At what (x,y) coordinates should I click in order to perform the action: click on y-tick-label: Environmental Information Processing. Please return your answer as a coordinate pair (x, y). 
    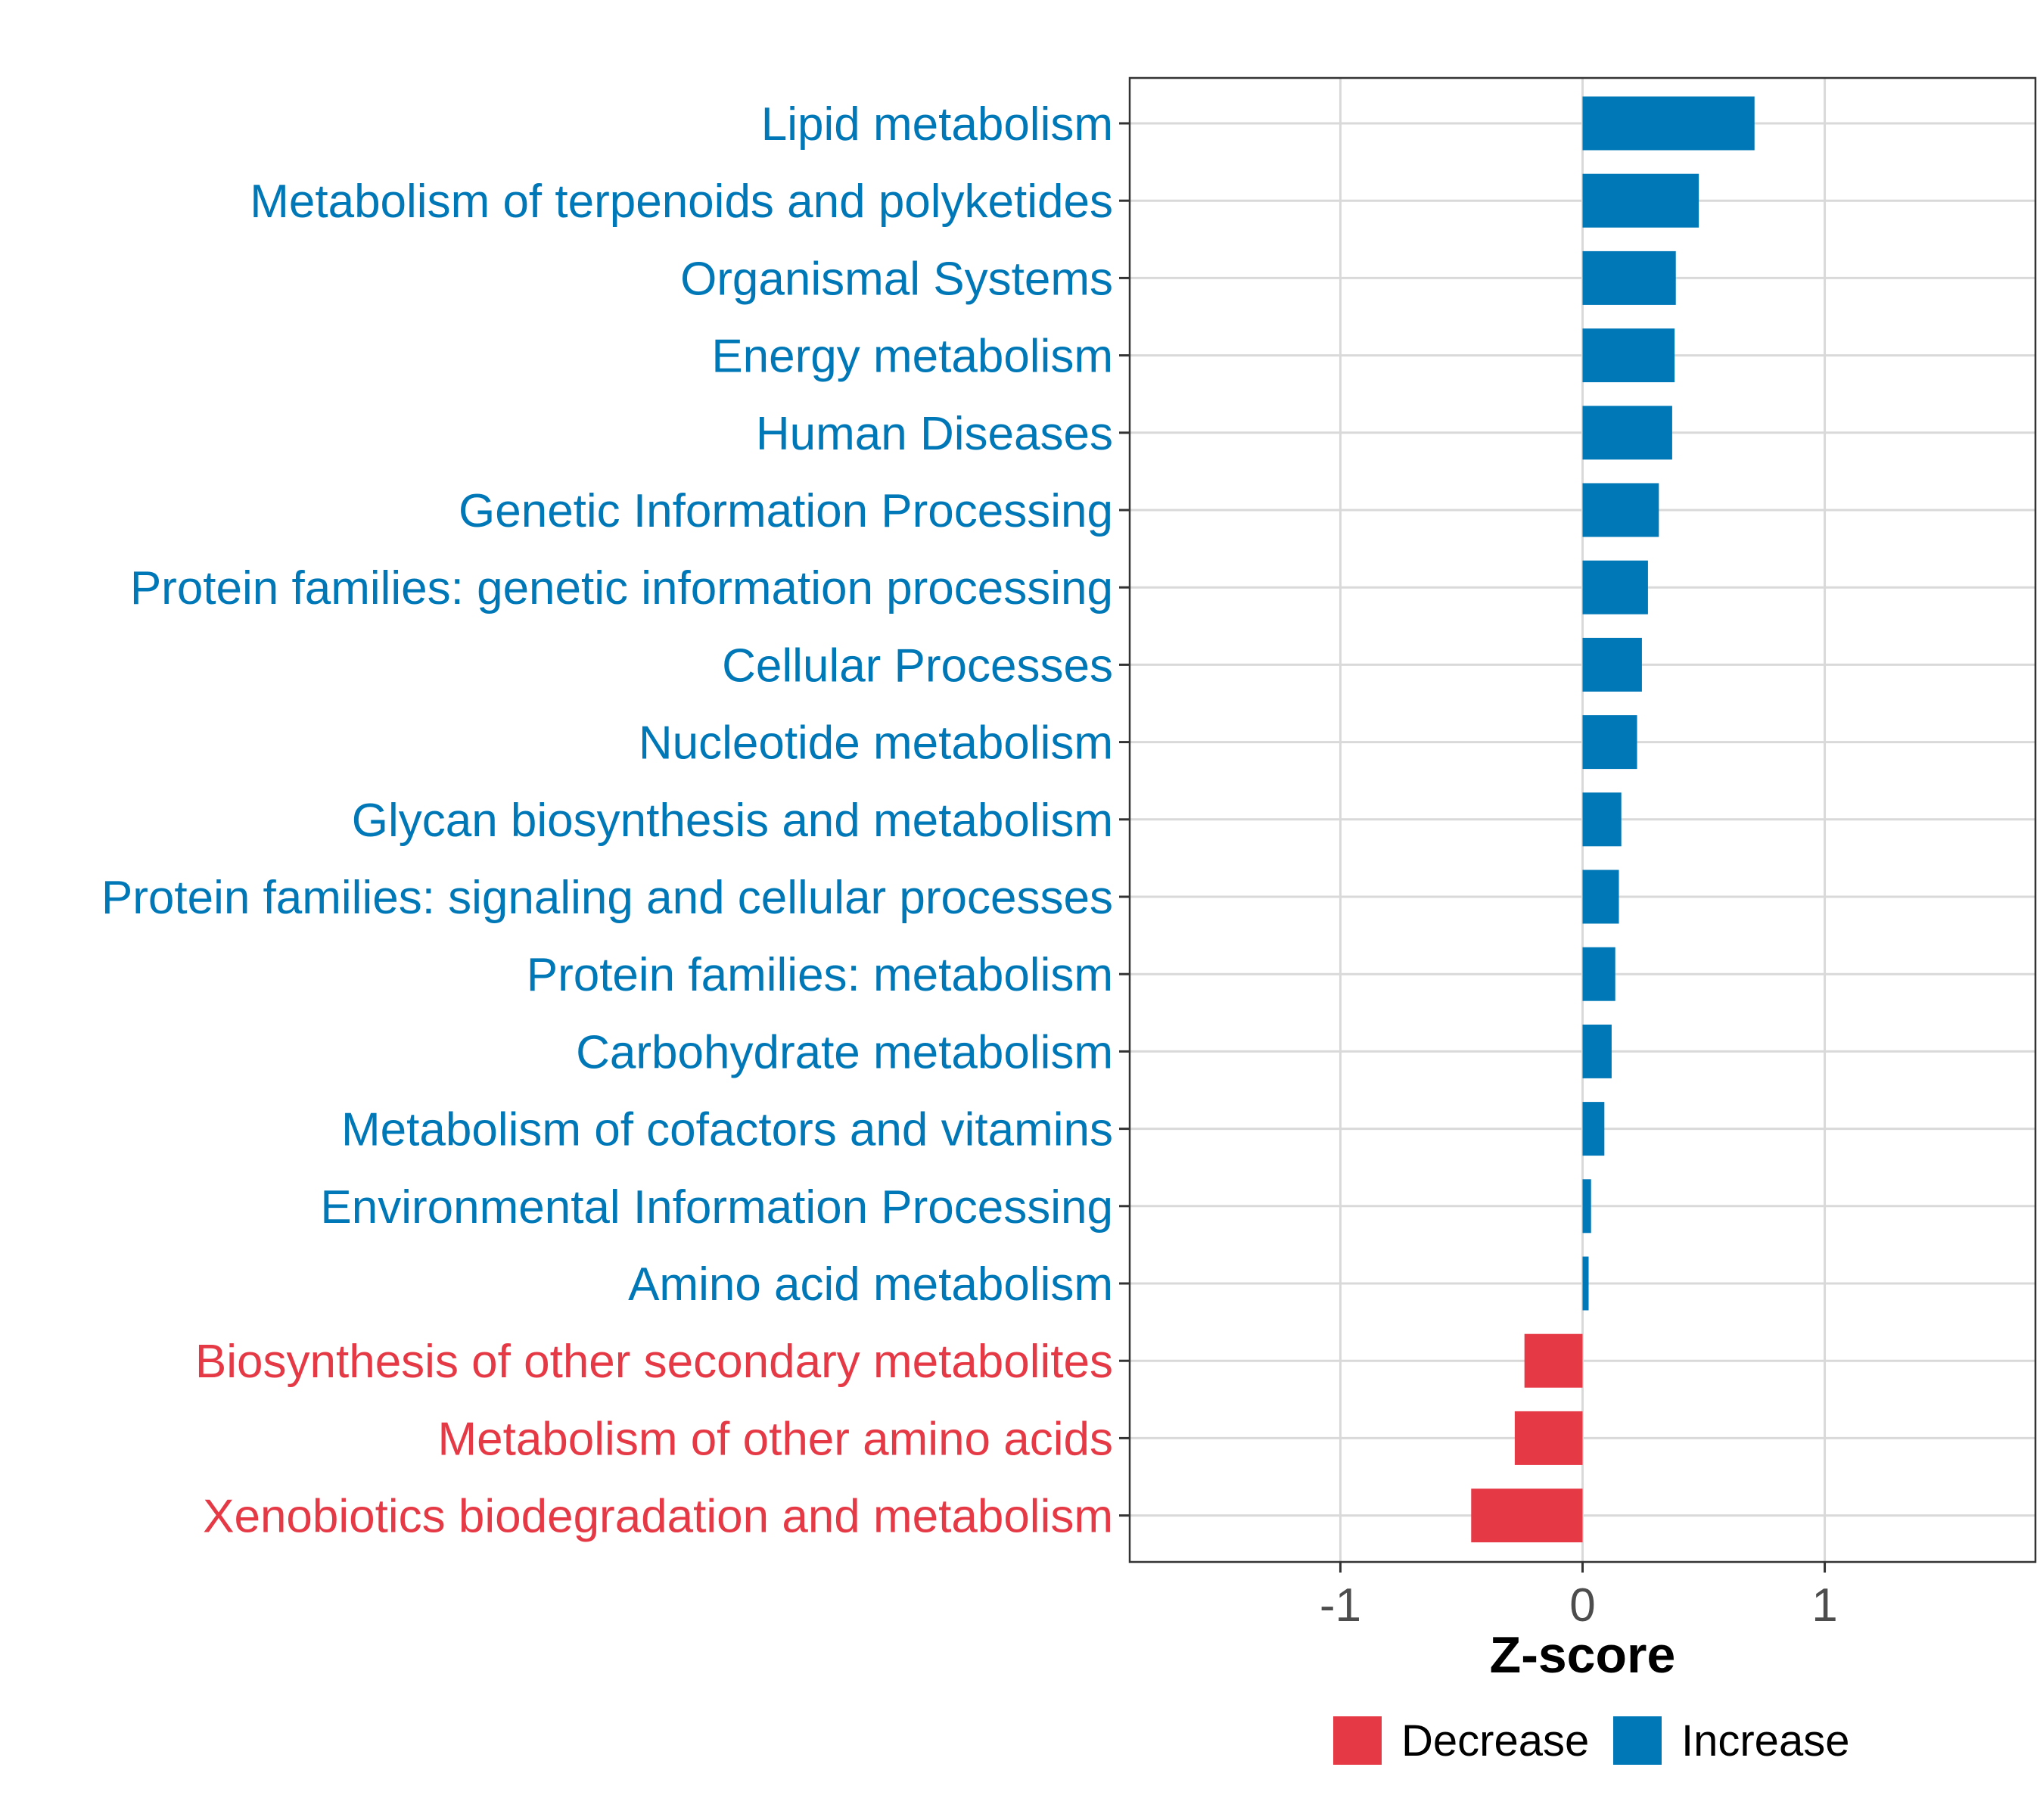
    Looking at the image, I should click on (717, 1207).